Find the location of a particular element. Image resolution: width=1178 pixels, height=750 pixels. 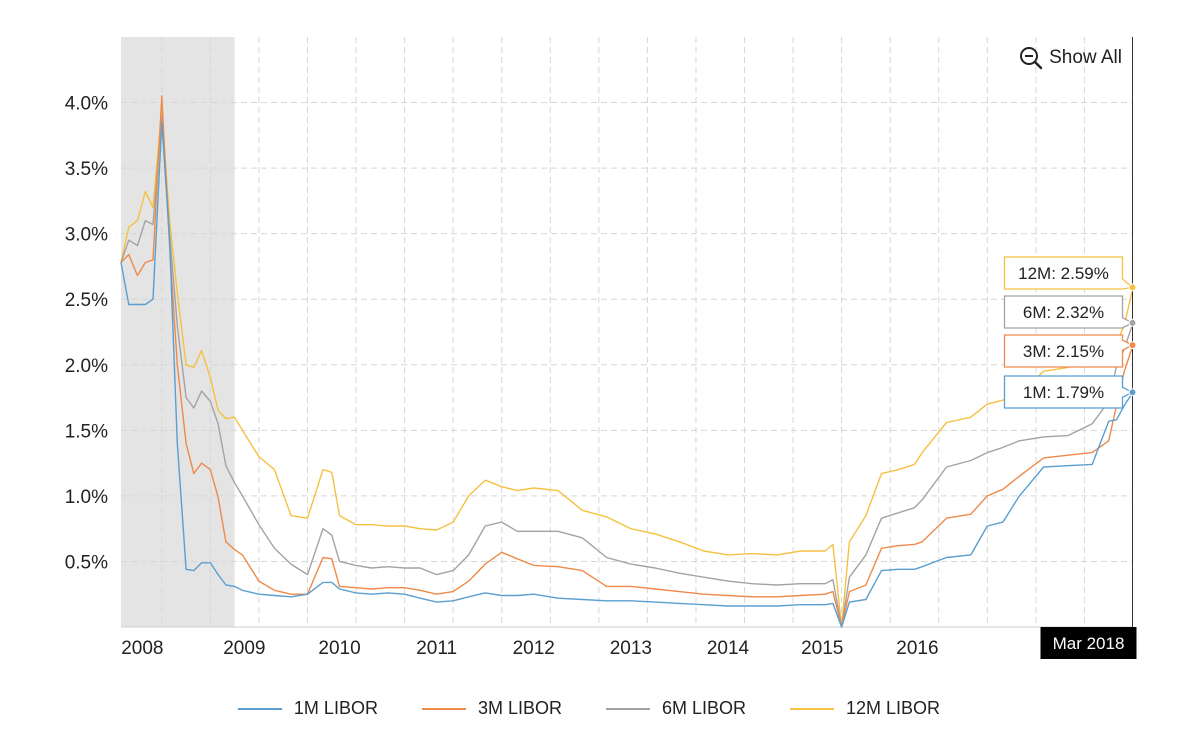

y-tick-label: 4.0% is located at coordinates (86, 104).